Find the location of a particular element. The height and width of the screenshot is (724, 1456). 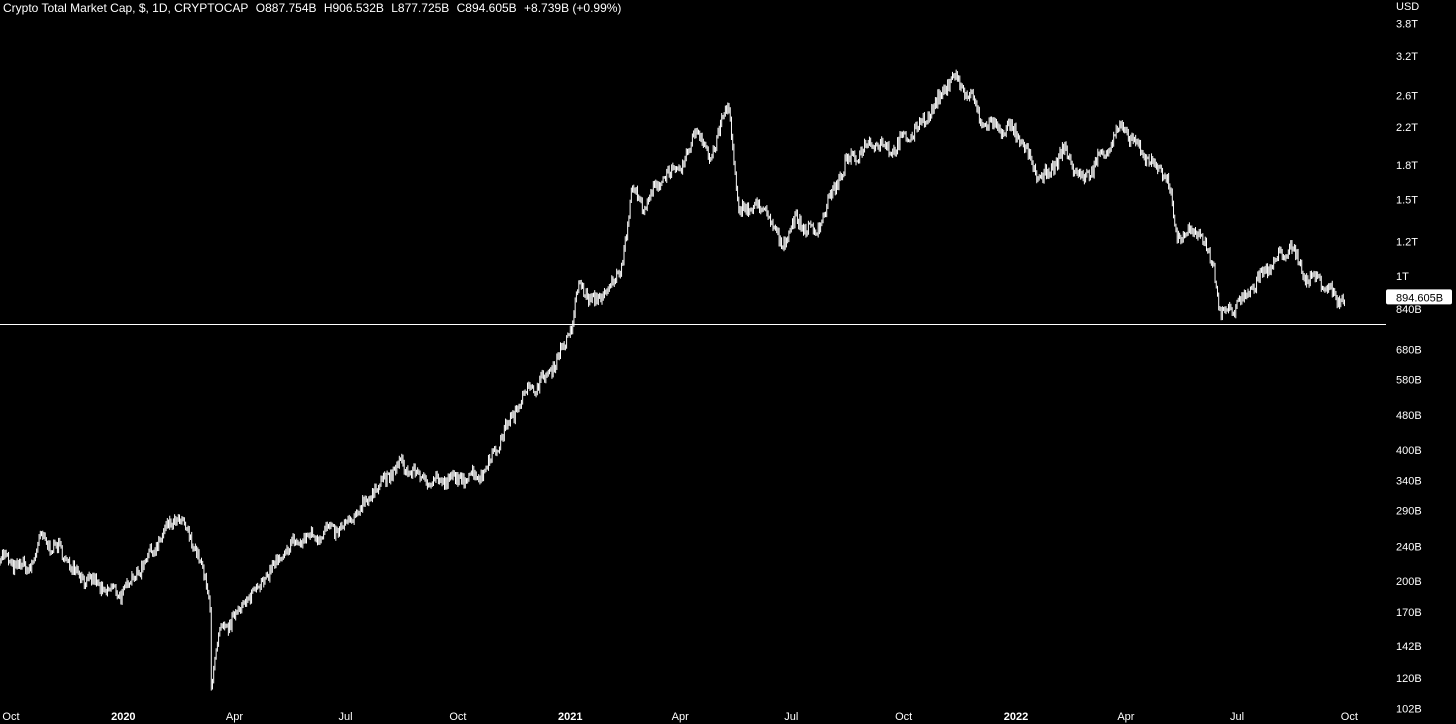

currency-label: USD is located at coordinates (1407, 7).